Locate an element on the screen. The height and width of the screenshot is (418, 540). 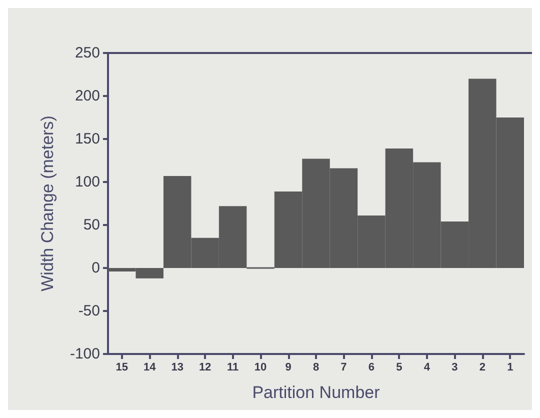
x-tick-label: 7 is located at coordinates (343, 368).